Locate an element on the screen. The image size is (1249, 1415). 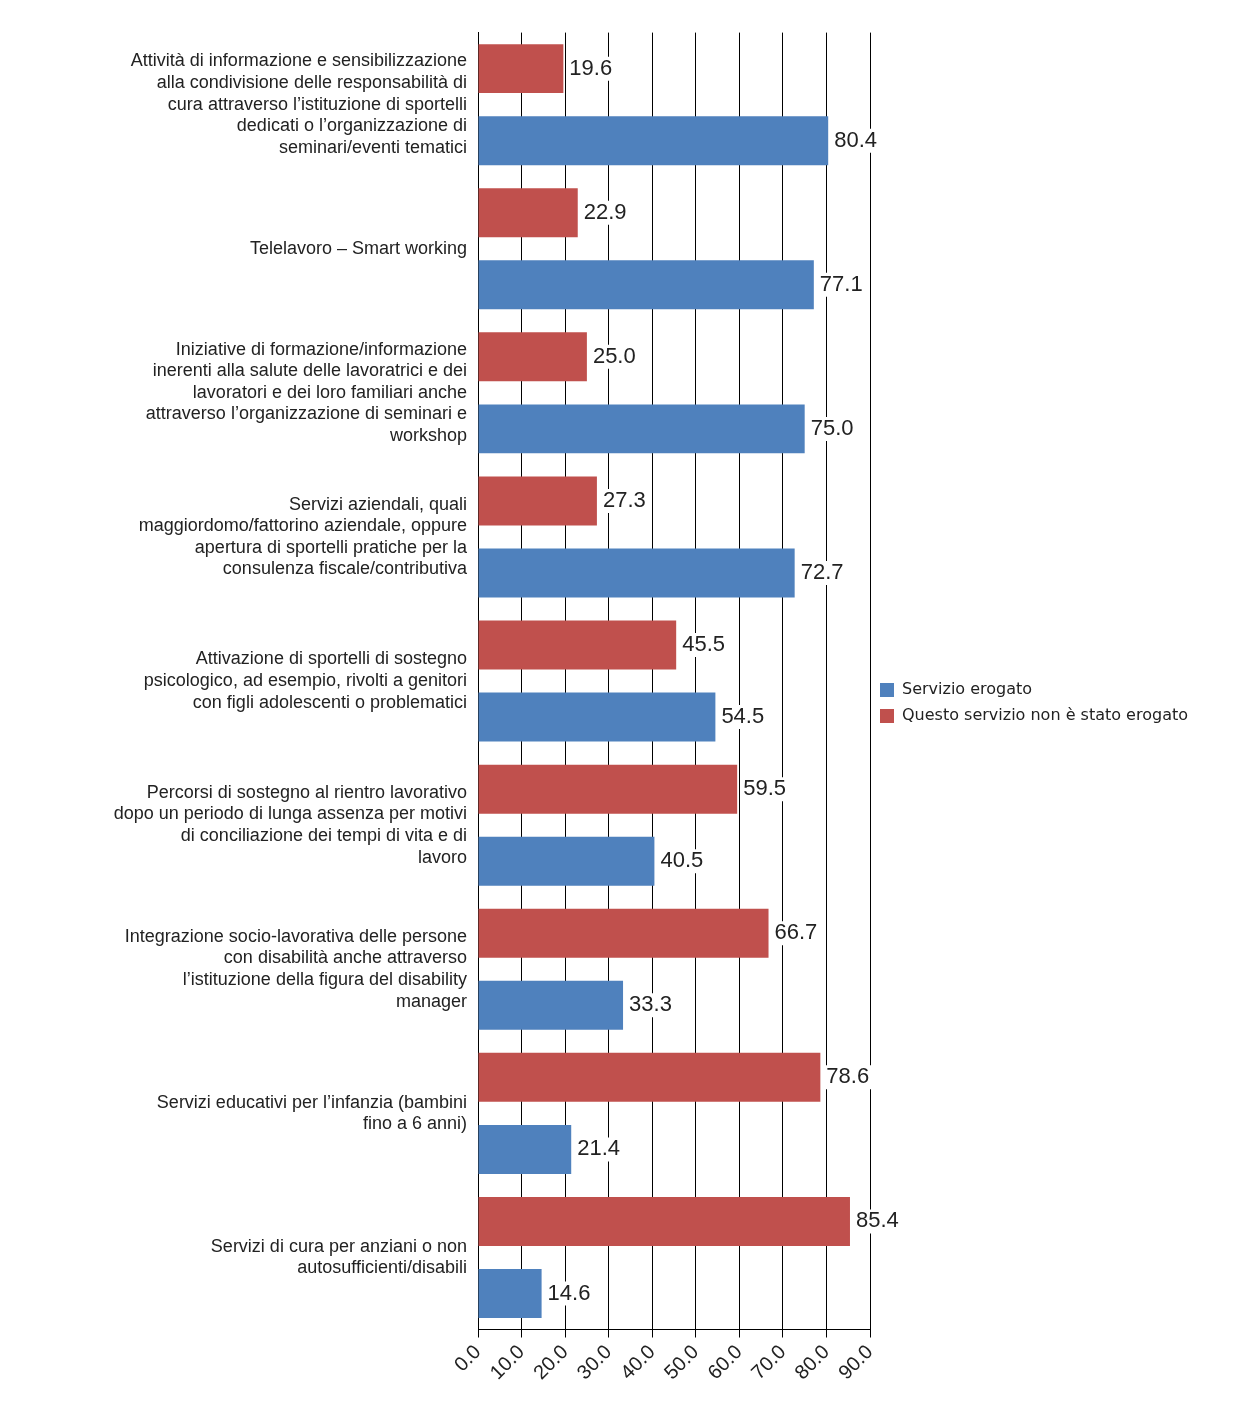
data-label: 21.4 is located at coordinates (599, 1148).